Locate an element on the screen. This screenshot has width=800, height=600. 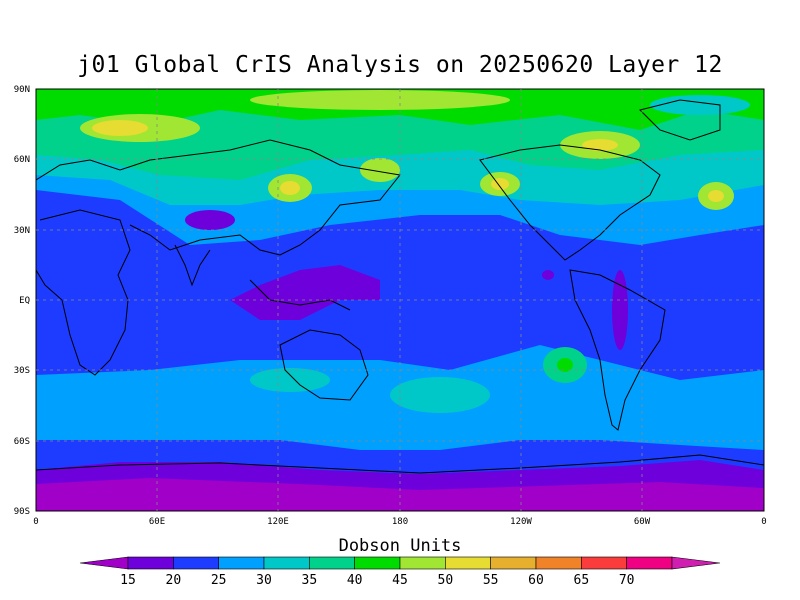
lon-label: 60W is located at coordinates (642, 522).